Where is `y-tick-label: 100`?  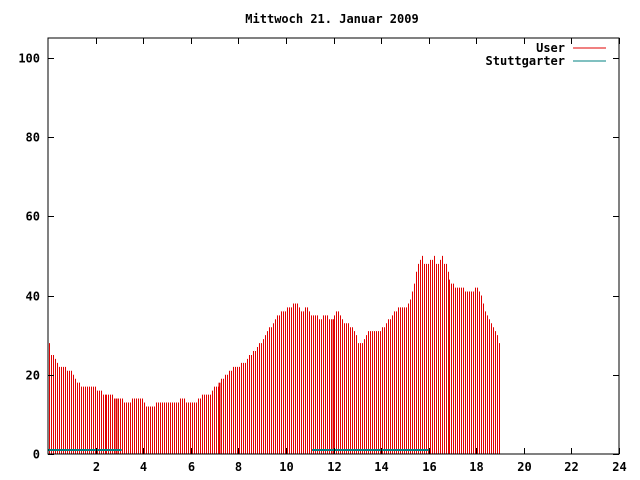
y-tick-label: 100 is located at coordinates (29, 59).